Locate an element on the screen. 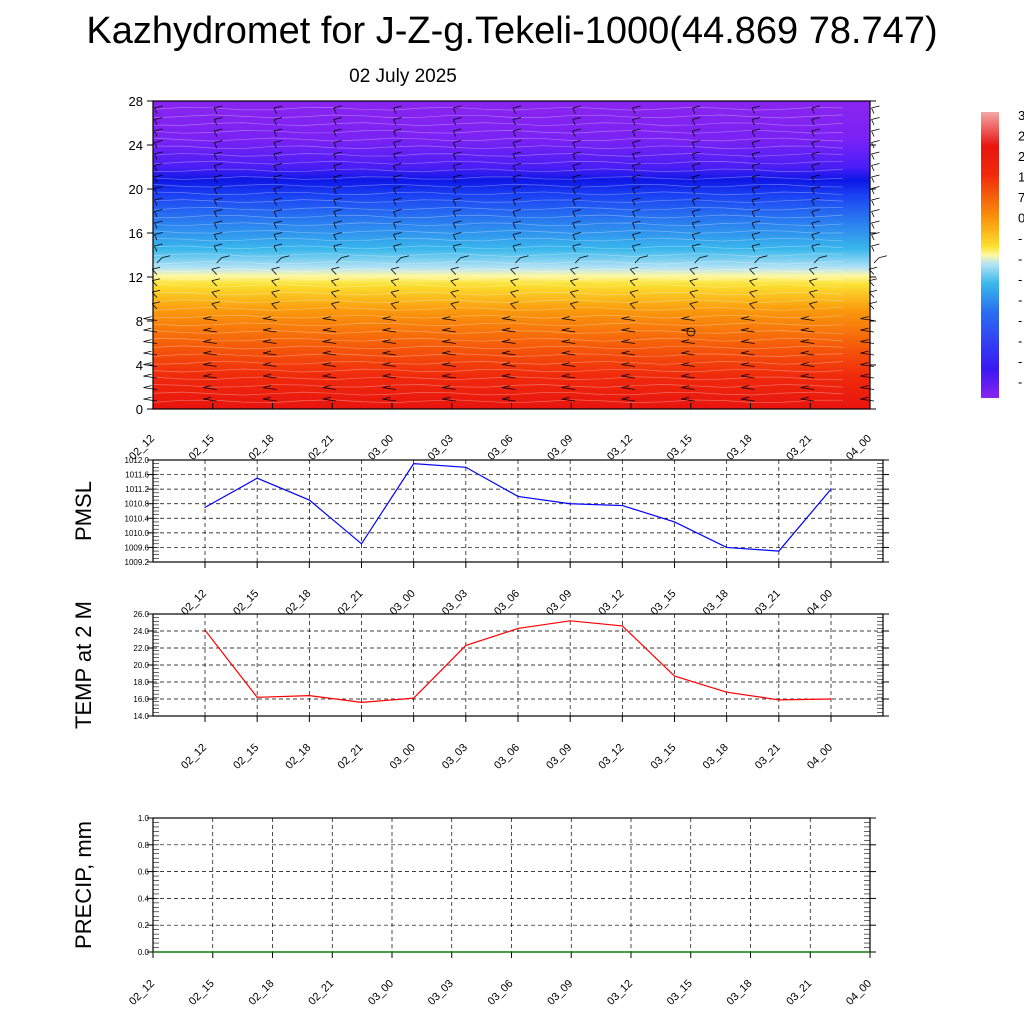  colorbar-label: 2 is located at coordinates (1021, 156).